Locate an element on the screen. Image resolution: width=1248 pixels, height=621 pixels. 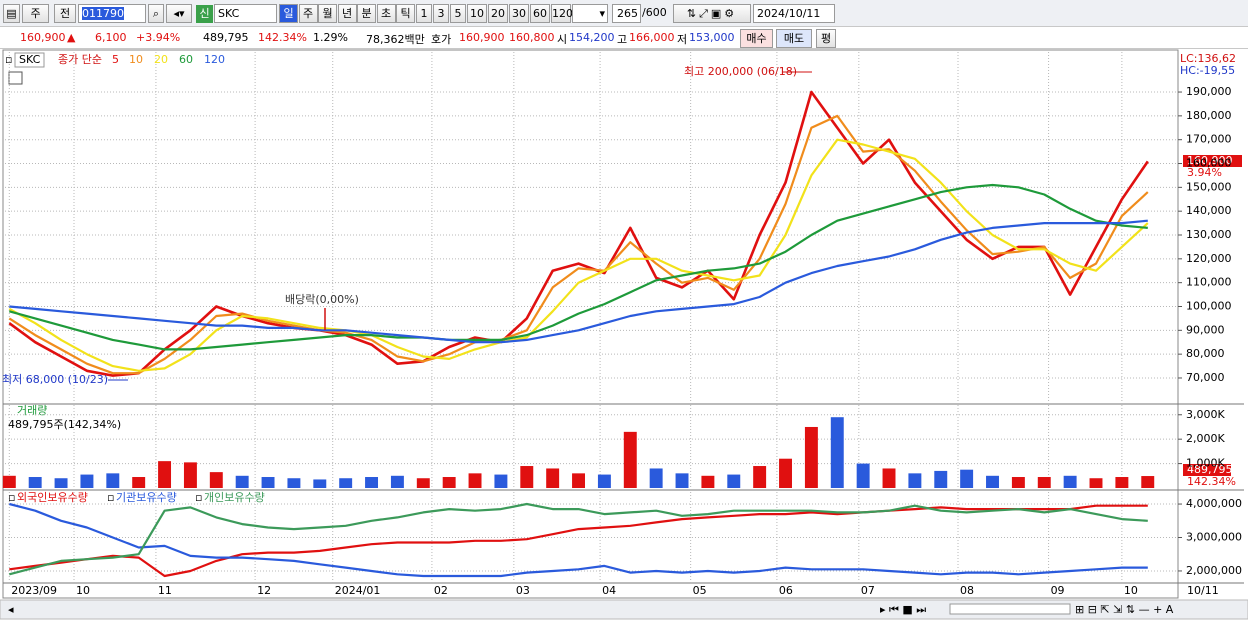
badge: 신 is located at coordinates (204, 14).